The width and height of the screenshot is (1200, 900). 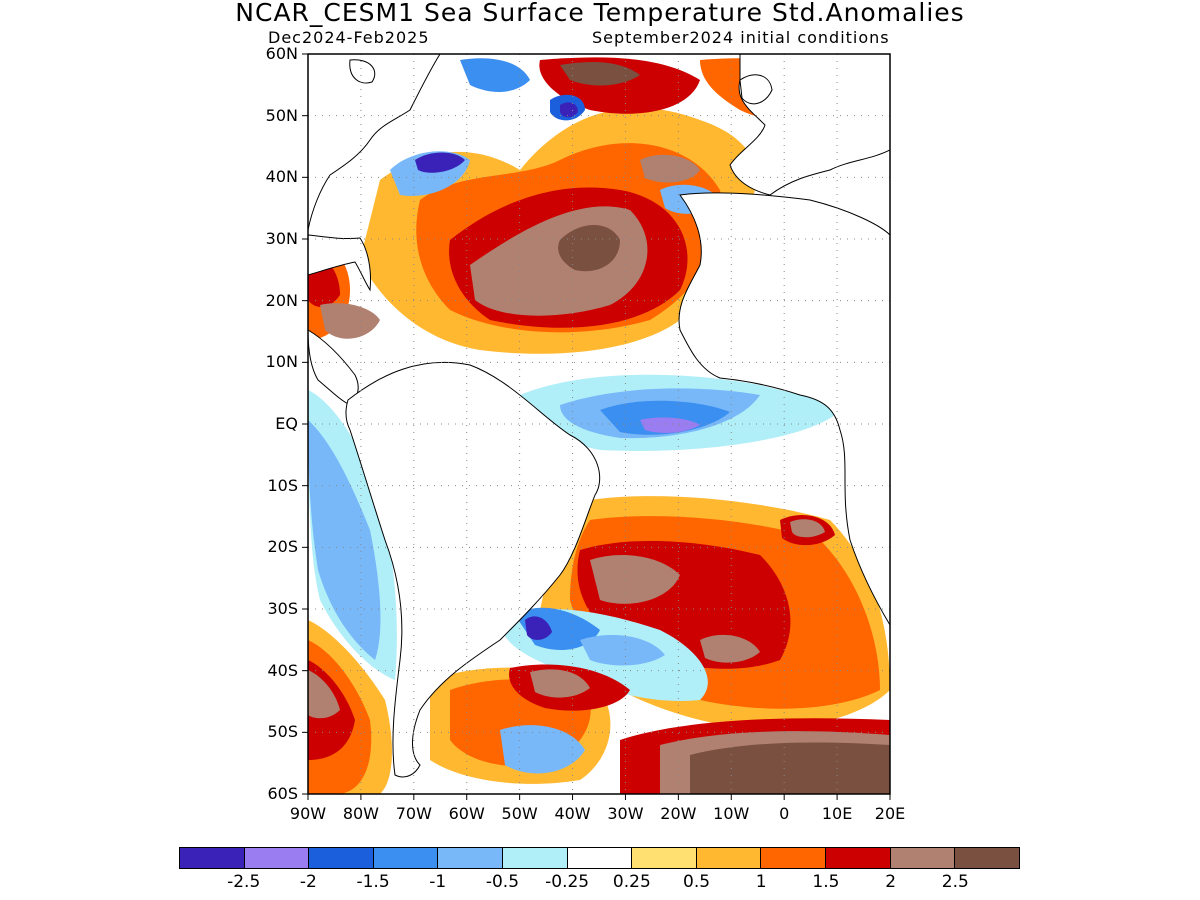 I want to click on colorbar, so click(x=599, y=858).